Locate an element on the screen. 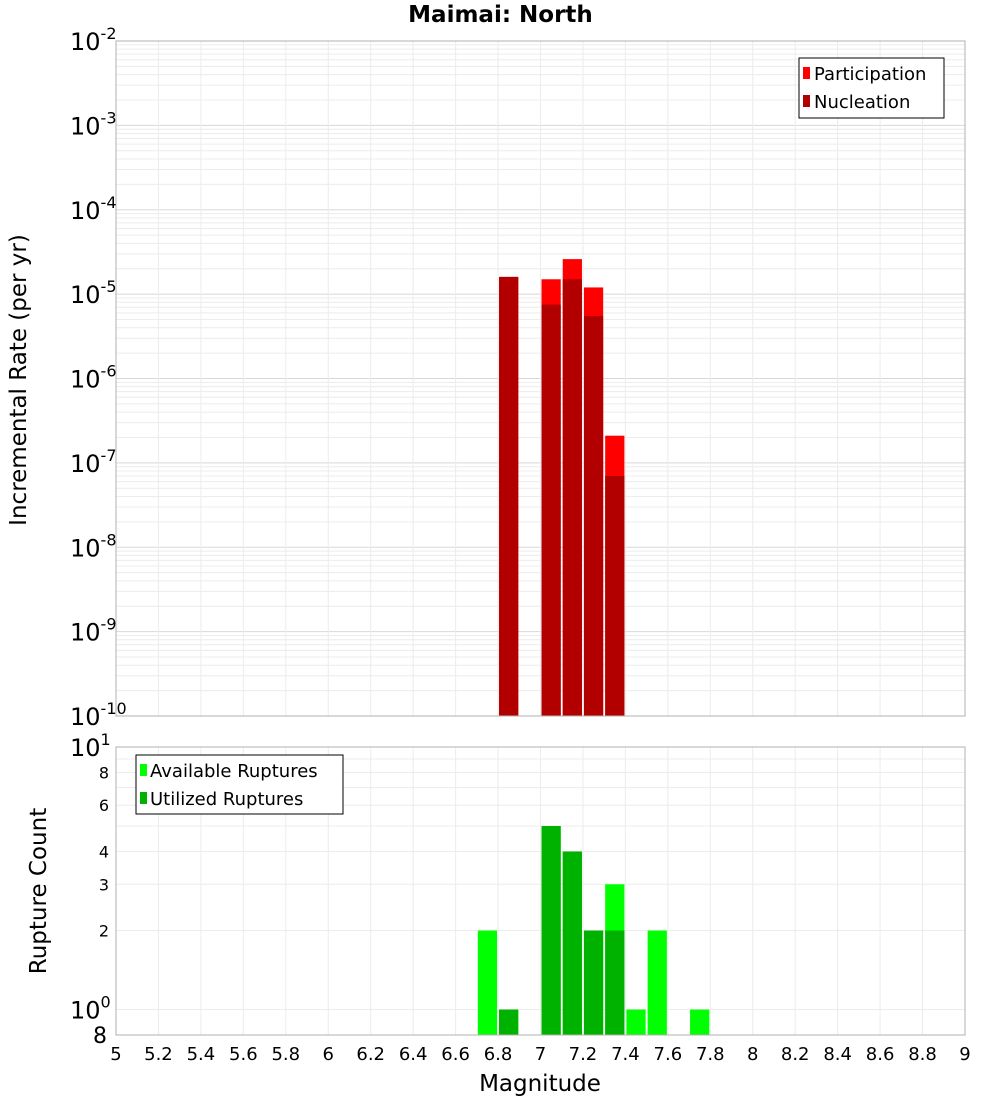  legend-label-utilized-ruptures: Utilized Ruptures is located at coordinates (226, 799).